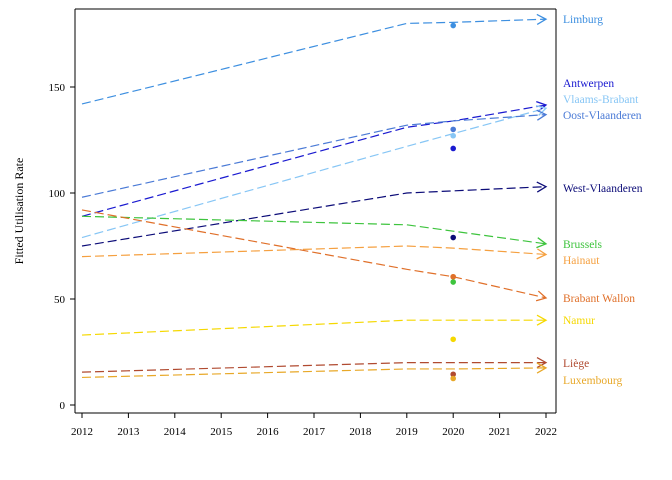  Describe the element at coordinates (128, 432) in the screenshot. I see `x-tick-label: 2013` at that location.